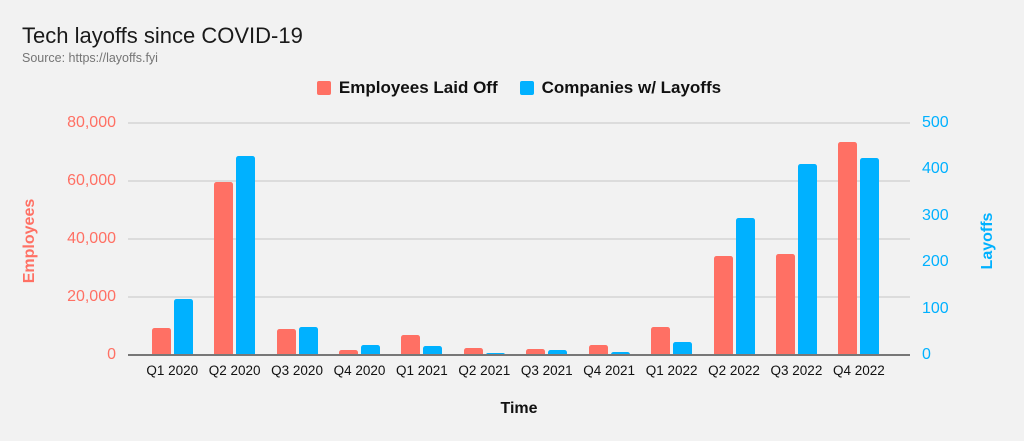 This screenshot has width=1024, height=441. I want to click on x-tick-q3-2022: Q3 2022, so click(796, 370).